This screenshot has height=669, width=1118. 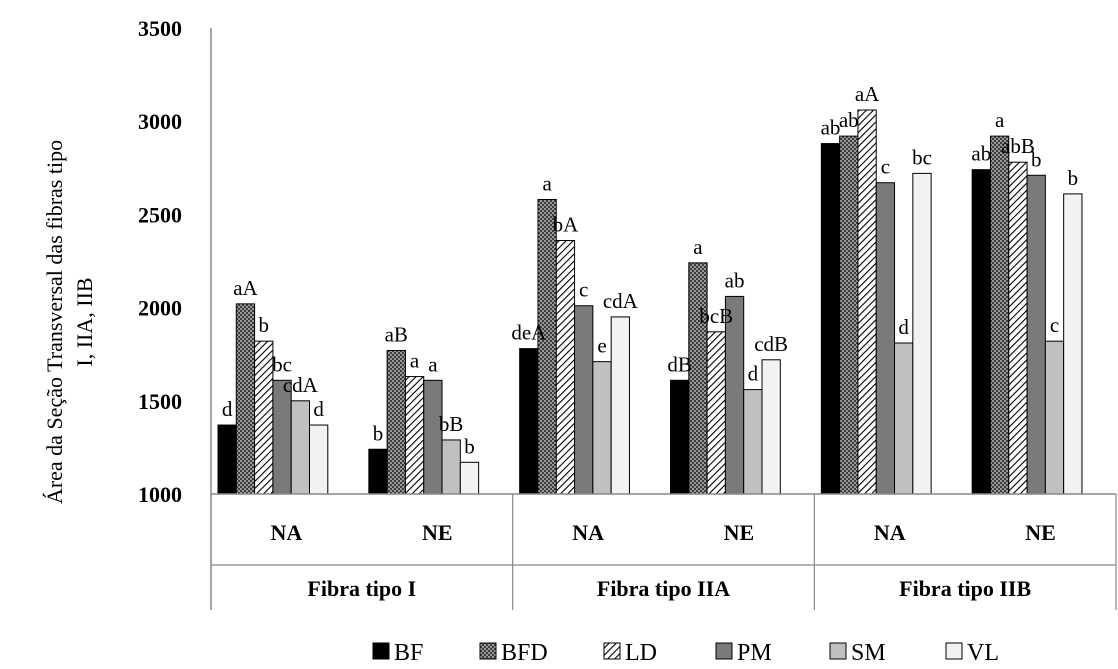 I want to click on legend: BF BFD LD PM SM VL, so click(x=685, y=653).